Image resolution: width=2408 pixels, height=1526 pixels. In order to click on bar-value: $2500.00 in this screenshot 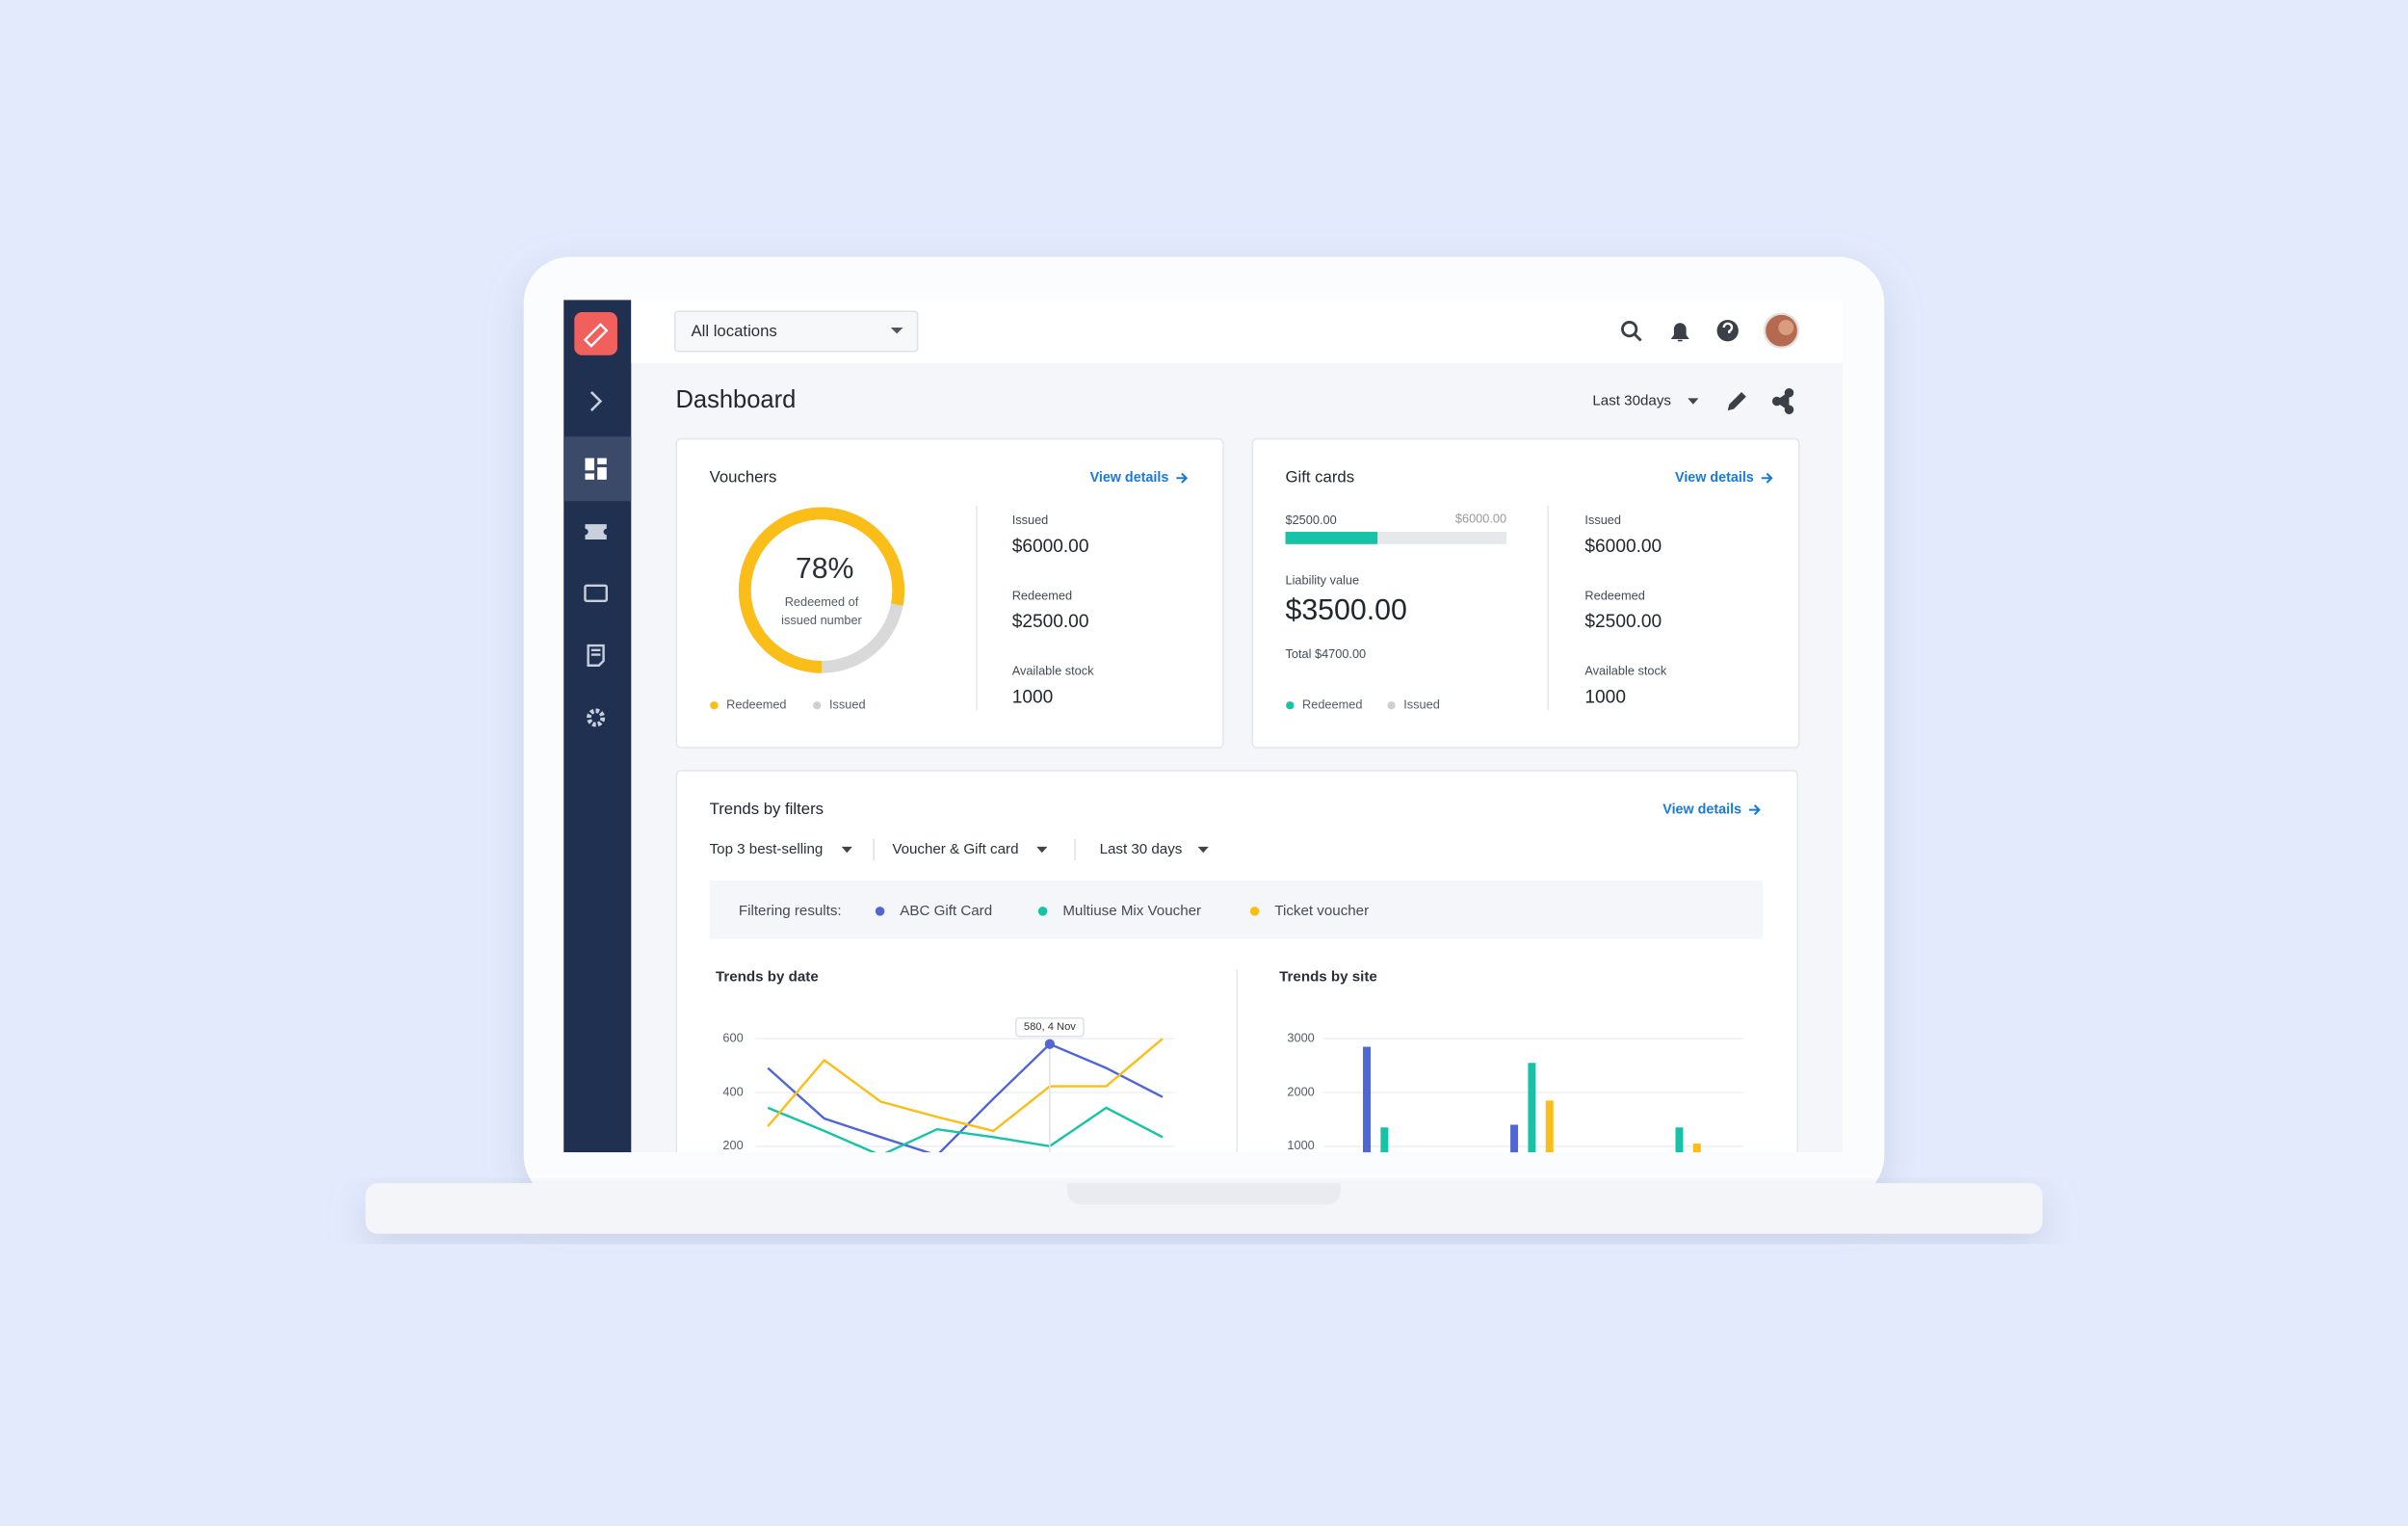, I will do `click(1311, 520)`.